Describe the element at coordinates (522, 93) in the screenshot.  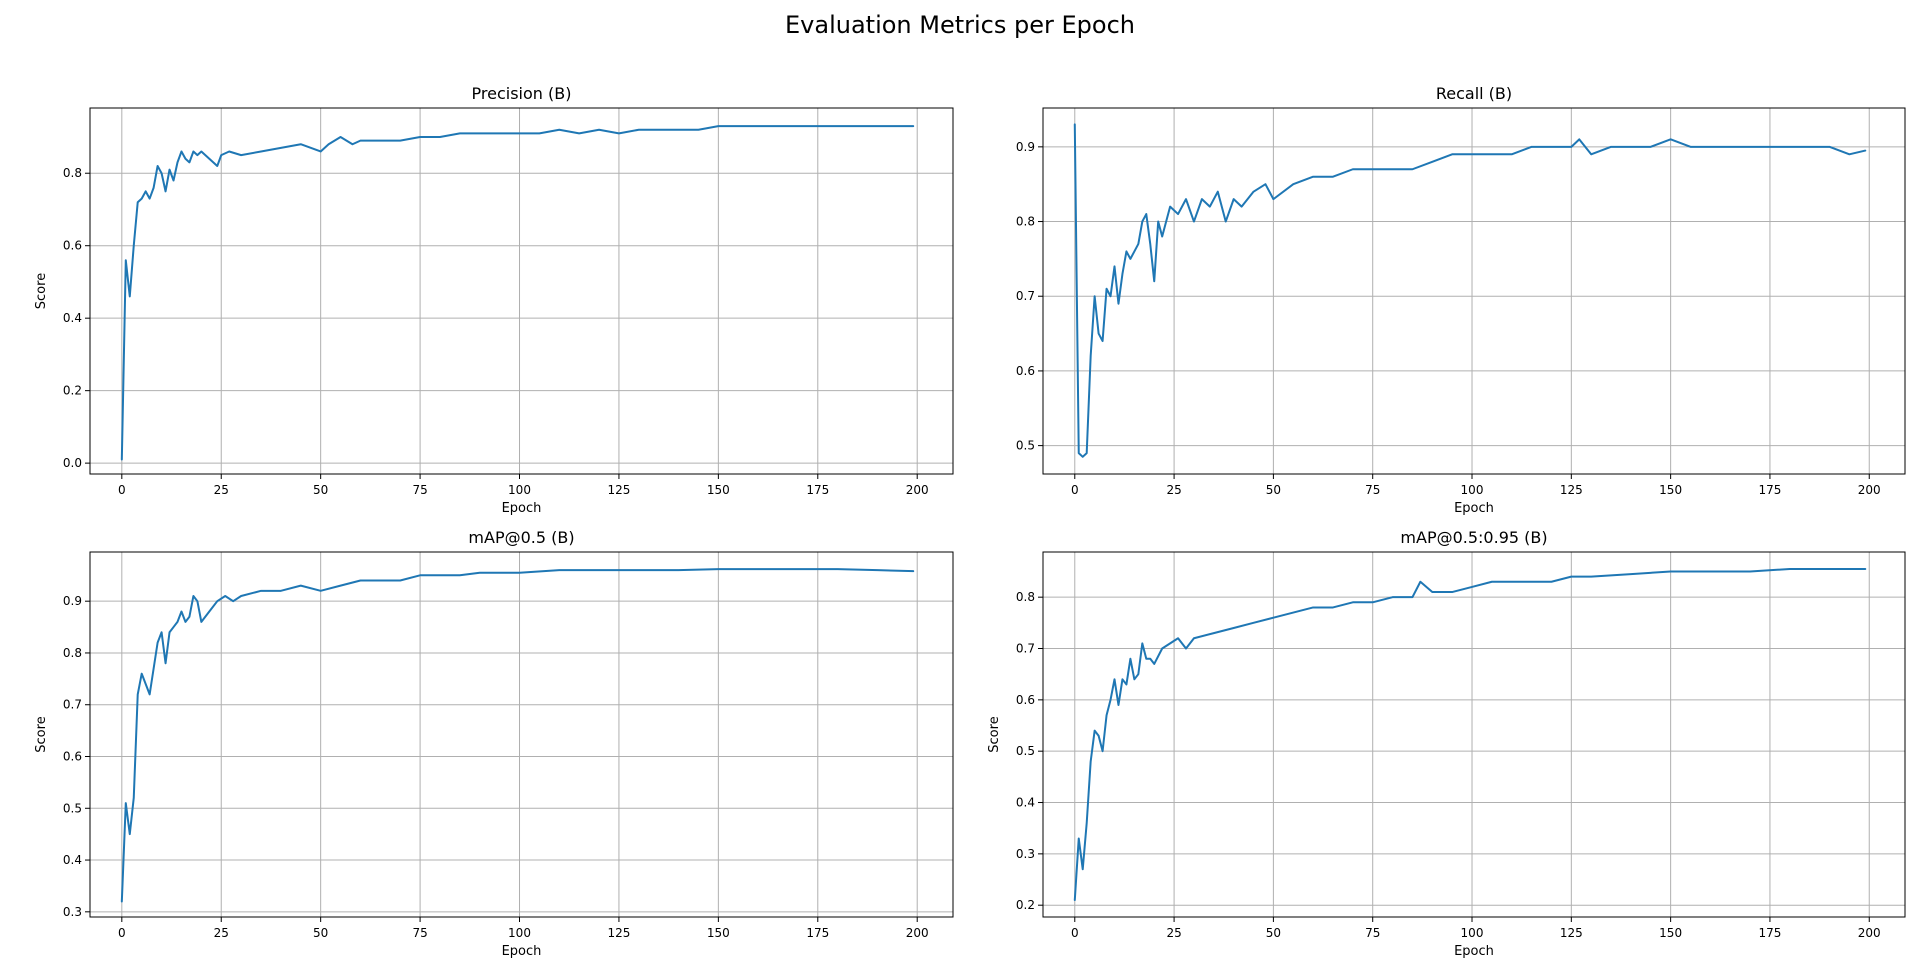
I see `subplot-title: Precision (B)` at that location.